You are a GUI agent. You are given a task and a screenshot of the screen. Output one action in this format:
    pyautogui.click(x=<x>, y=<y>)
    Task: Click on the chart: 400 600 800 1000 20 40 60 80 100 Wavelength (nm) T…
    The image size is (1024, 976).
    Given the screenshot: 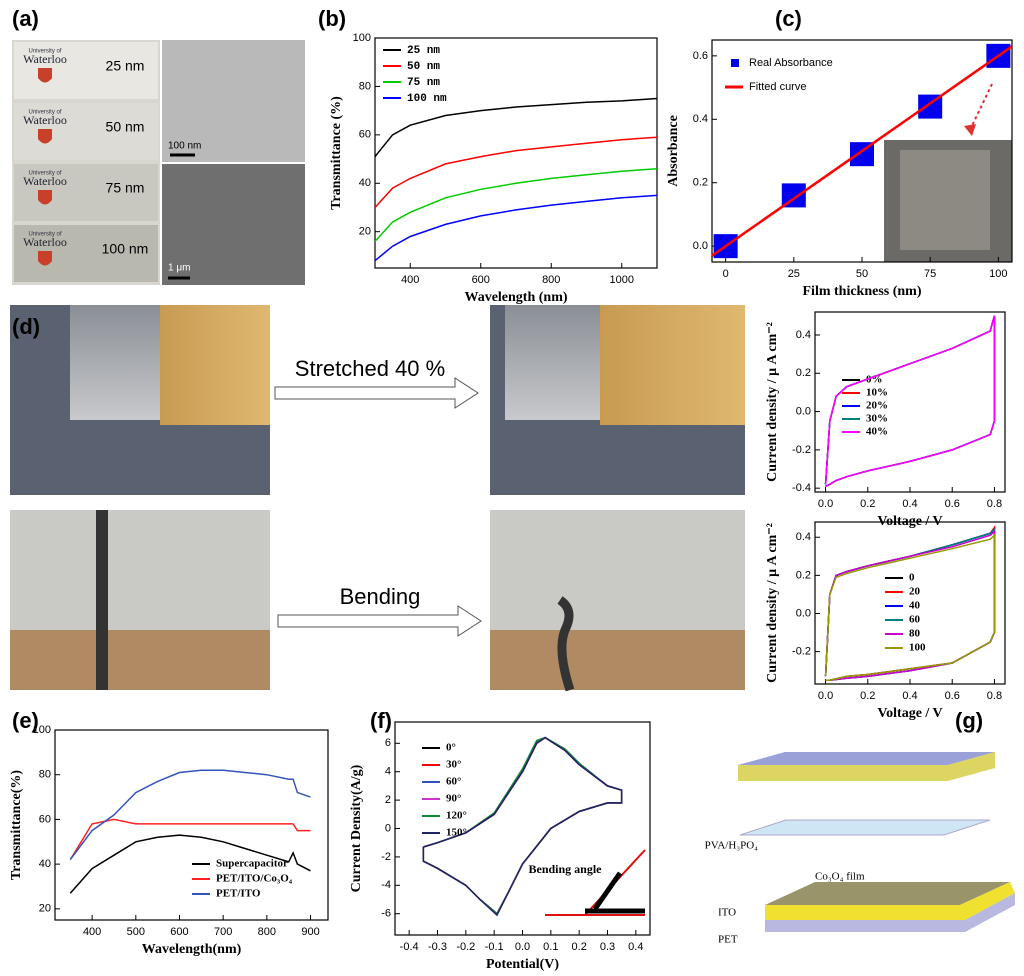 What is the action you would take?
    pyautogui.click(x=493, y=168)
    